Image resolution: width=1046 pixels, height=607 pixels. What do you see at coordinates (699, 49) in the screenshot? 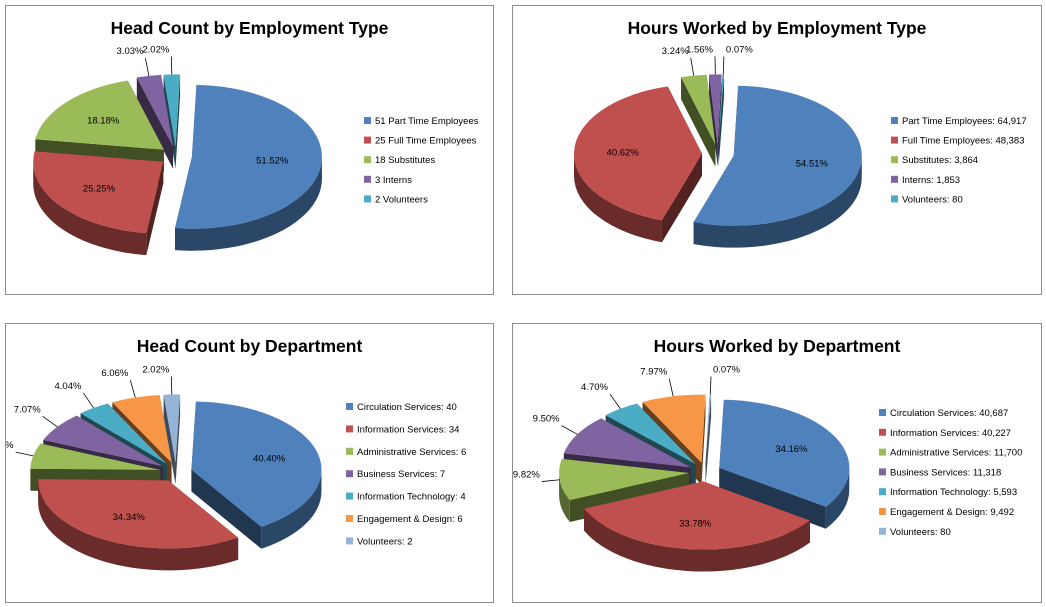
I see `data-label: 1.56%` at bounding box center [699, 49].